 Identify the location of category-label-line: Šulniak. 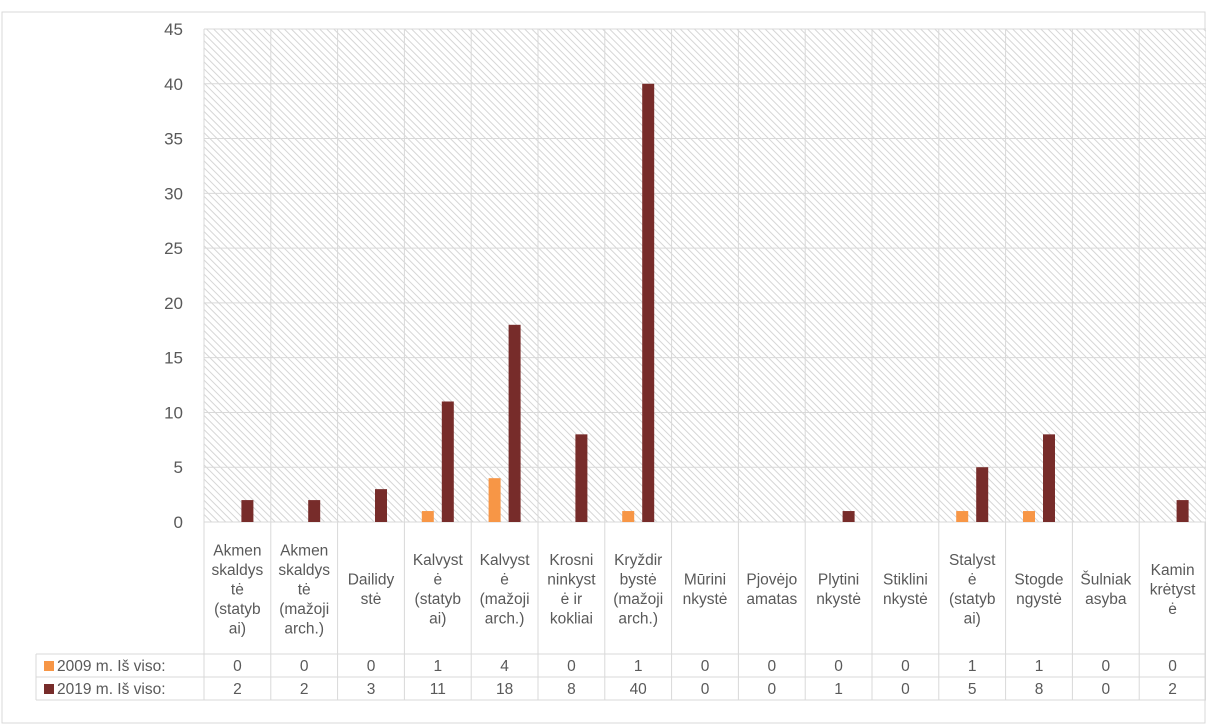
(1105, 580).